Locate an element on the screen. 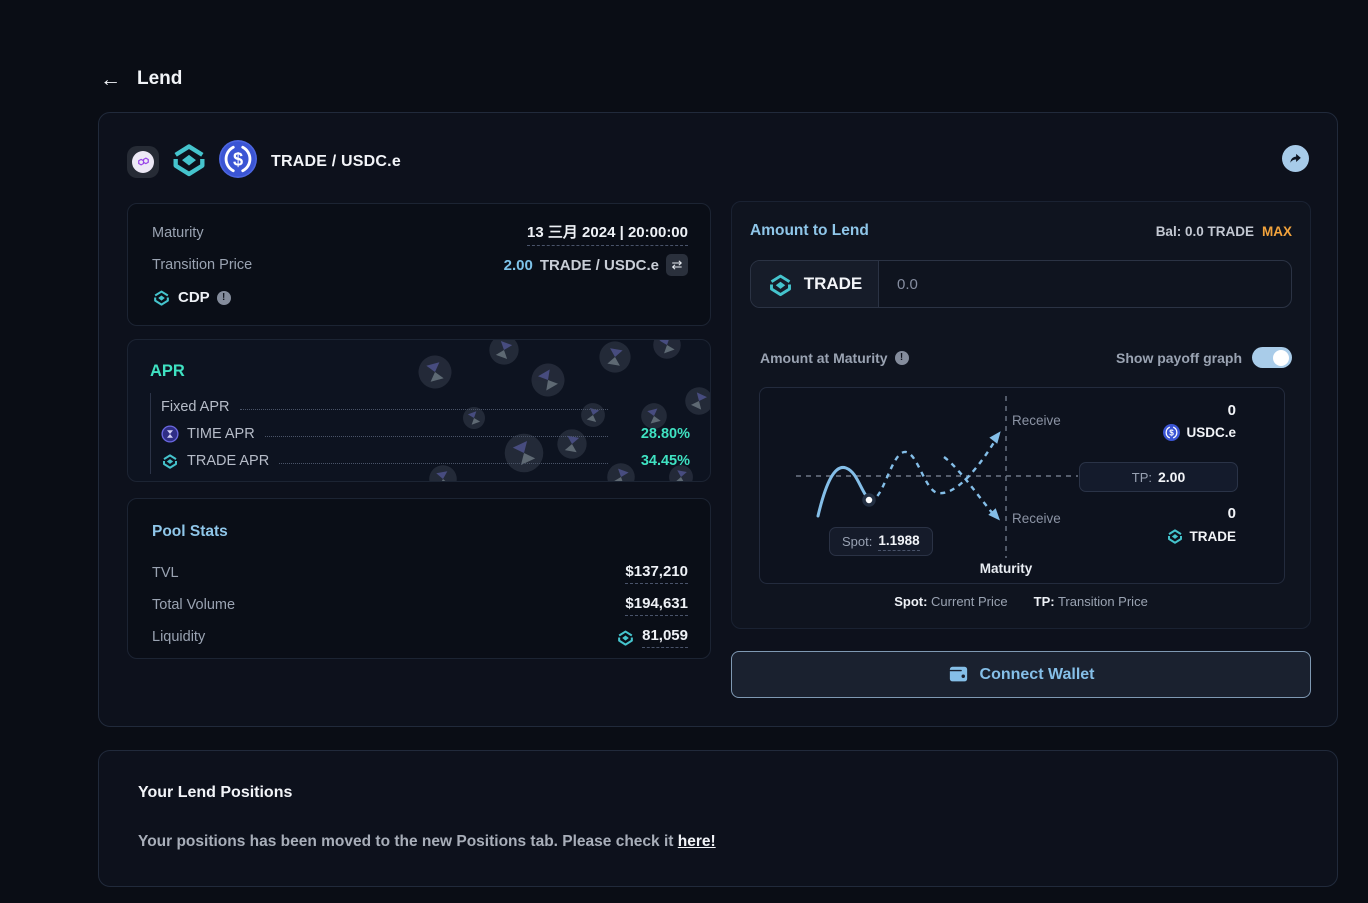  share-icon is located at coordinates (1295, 158).